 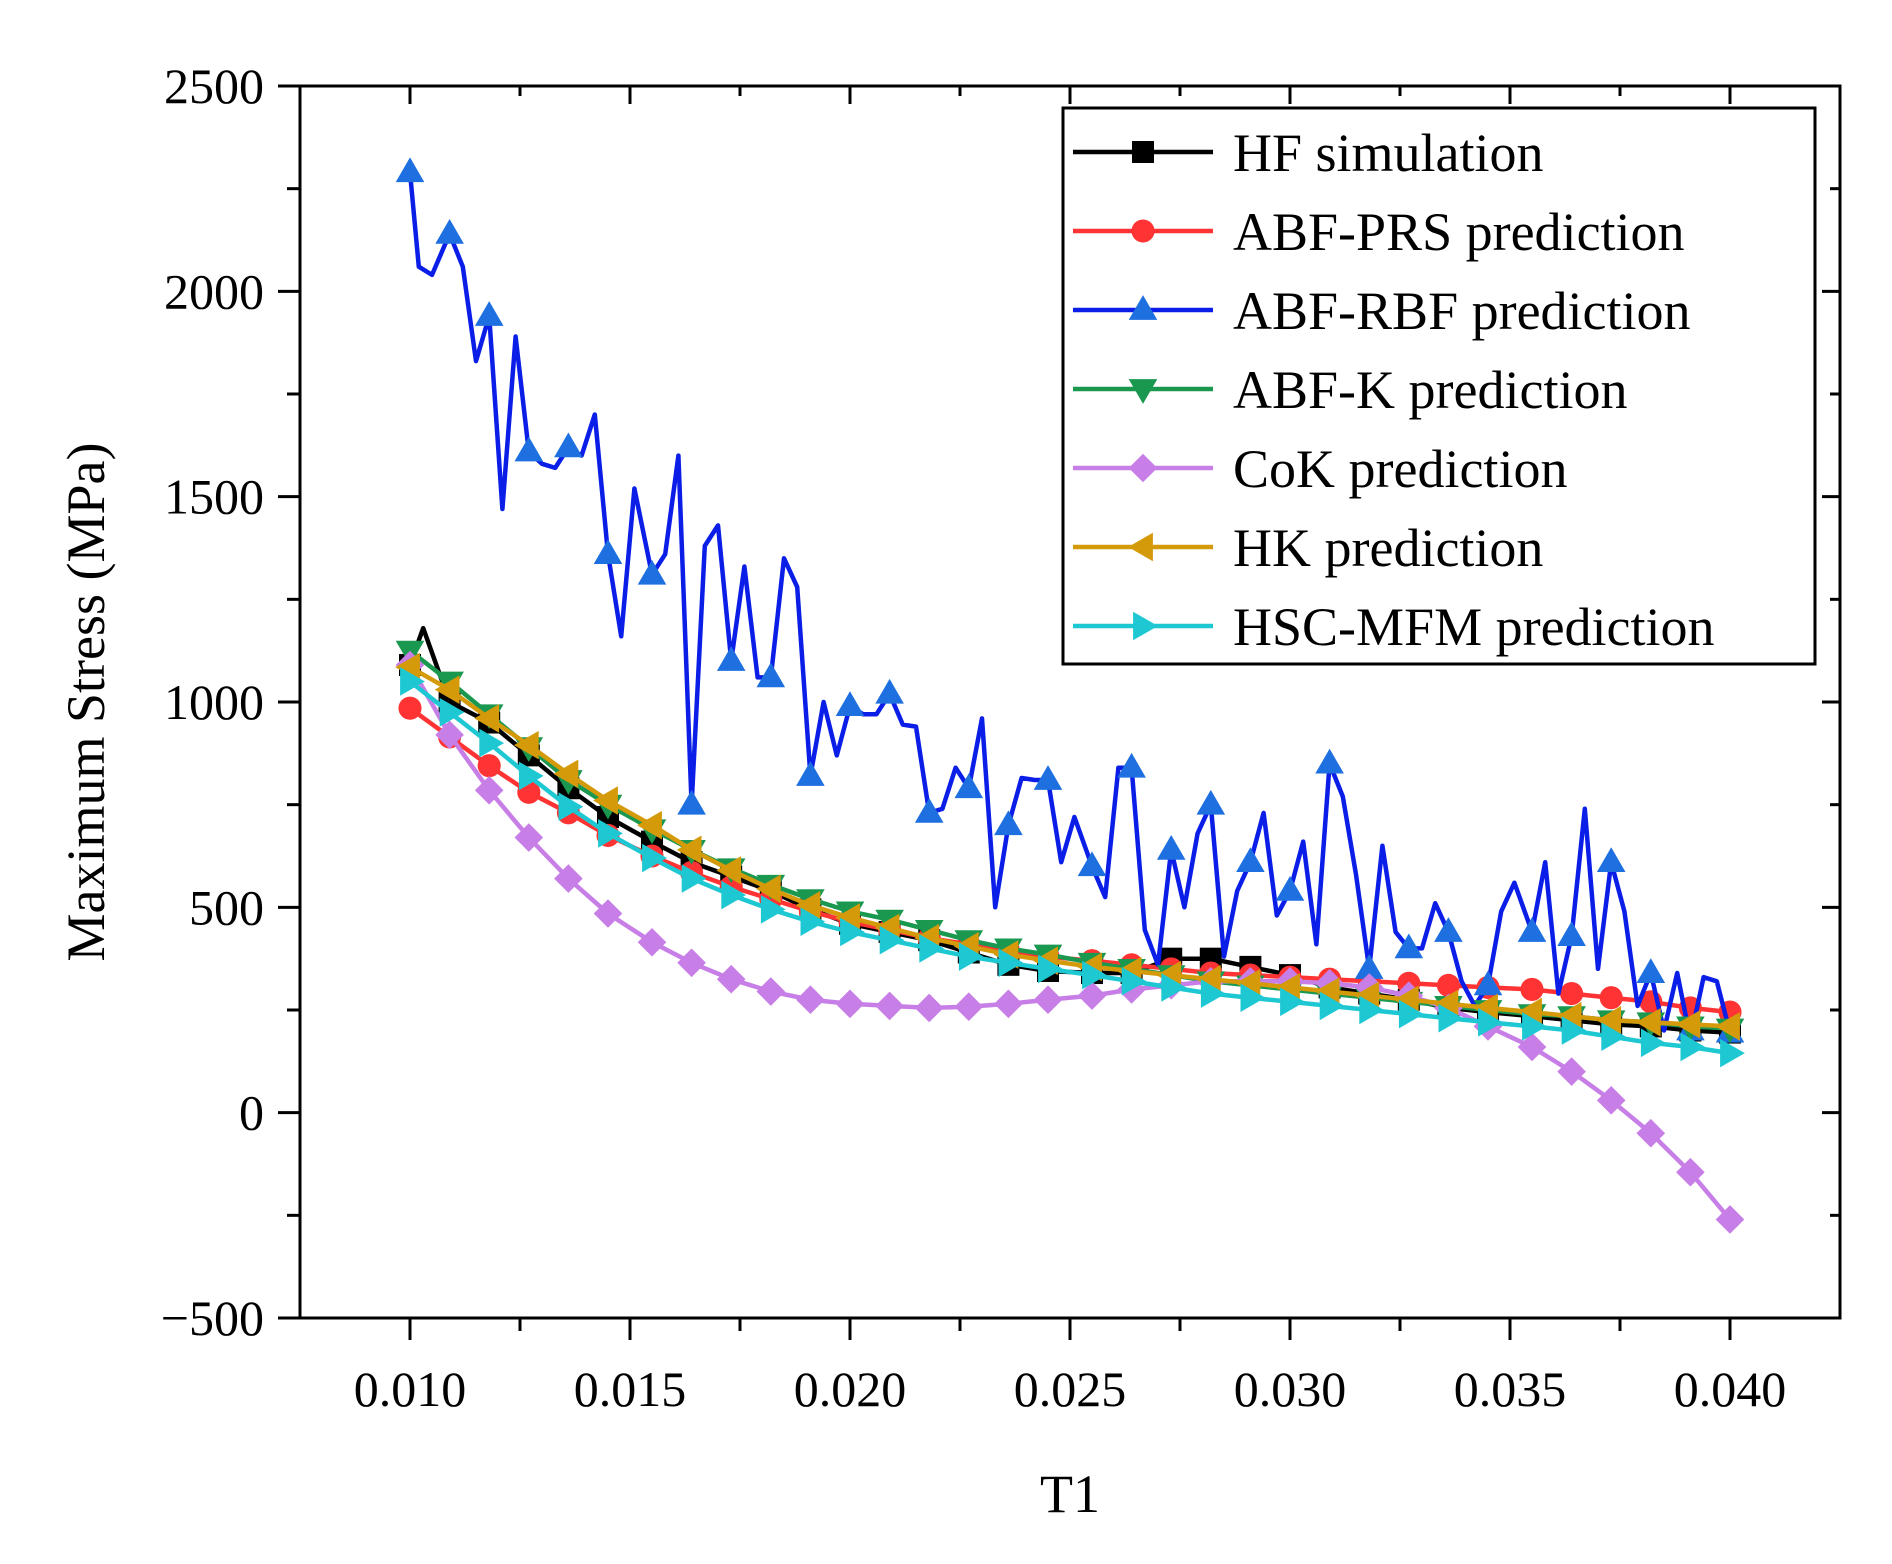 I want to click on y-tick-label: 1000, so click(x=214, y=702).